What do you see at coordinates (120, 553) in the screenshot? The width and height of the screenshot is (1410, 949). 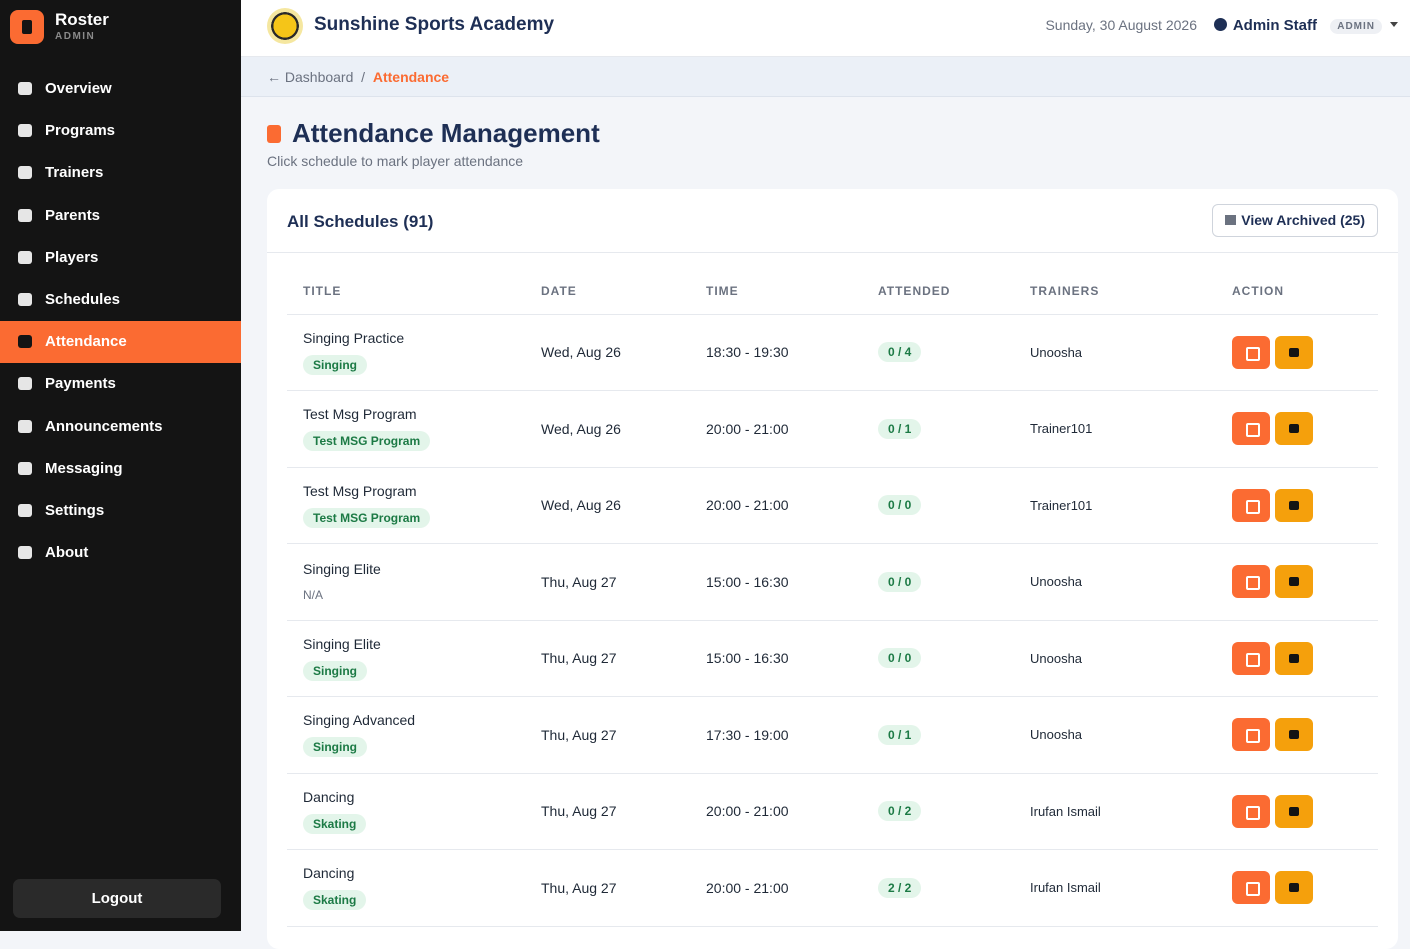 I see `nav-item: About` at bounding box center [120, 553].